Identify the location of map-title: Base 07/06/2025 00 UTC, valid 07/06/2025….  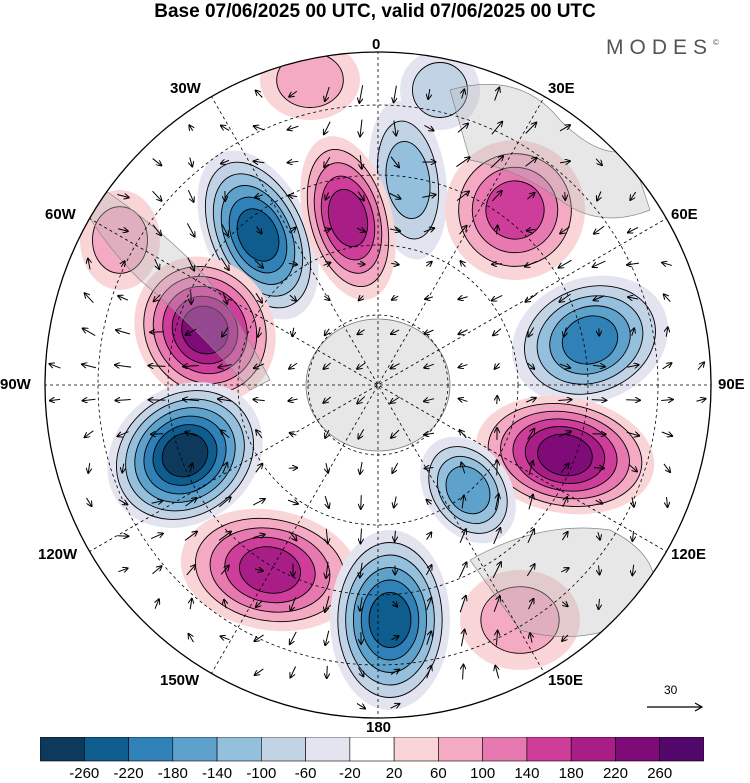
(375, 11).